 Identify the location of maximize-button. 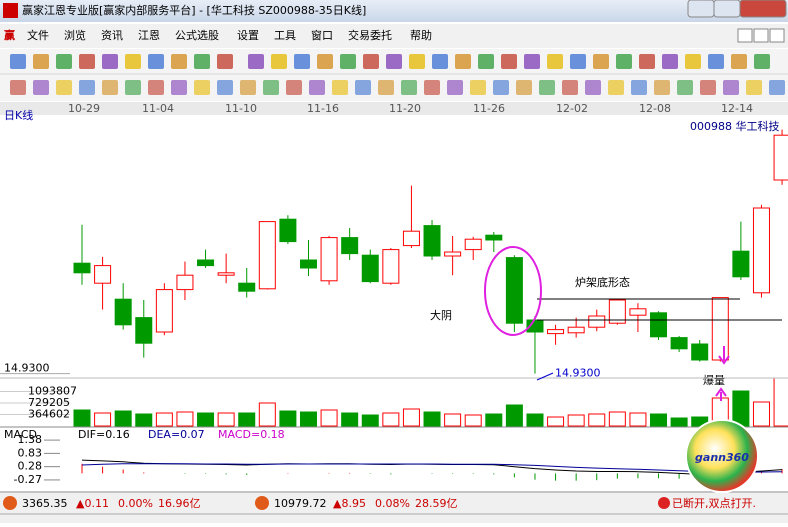
(727, 9).